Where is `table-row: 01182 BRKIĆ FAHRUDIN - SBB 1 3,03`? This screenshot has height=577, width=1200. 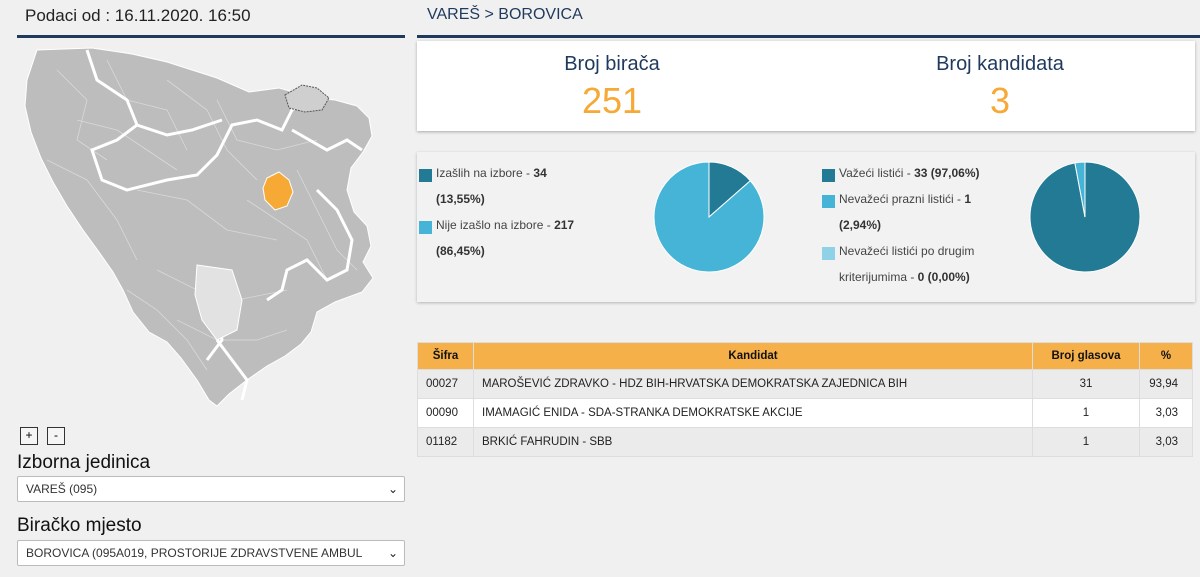 table-row: 01182 BRKIĆ FAHRUDIN - SBB 1 3,03 is located at coordinates (805, 442).